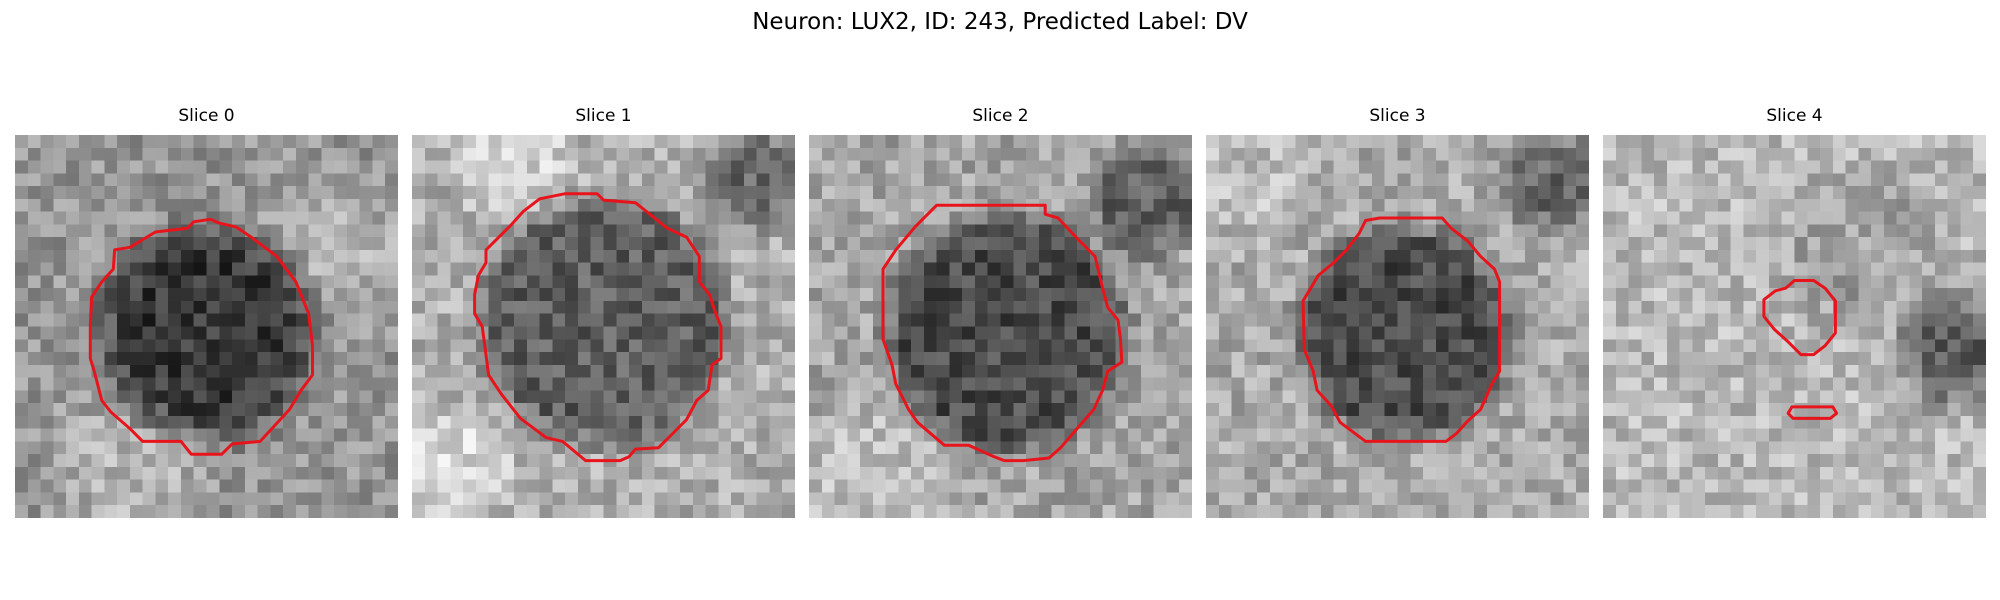 The image size is (2000, 600). I want to click on slice-title-2: Slice 2, so click(1000, 116).